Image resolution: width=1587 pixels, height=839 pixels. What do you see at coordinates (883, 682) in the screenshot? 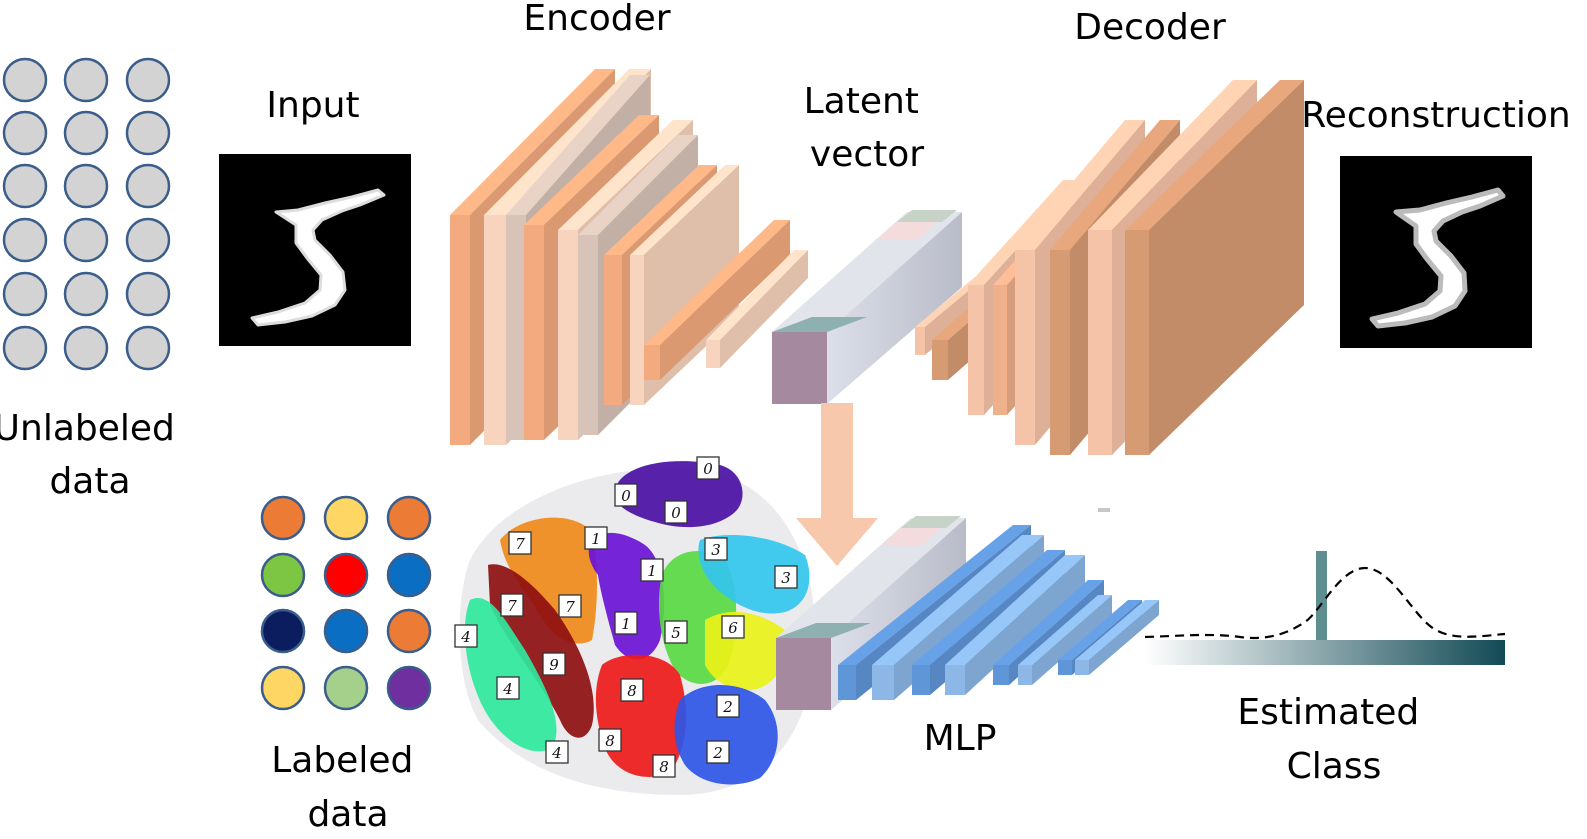
I see `mlp-layer-1-front` at bounding box center [883, 682].